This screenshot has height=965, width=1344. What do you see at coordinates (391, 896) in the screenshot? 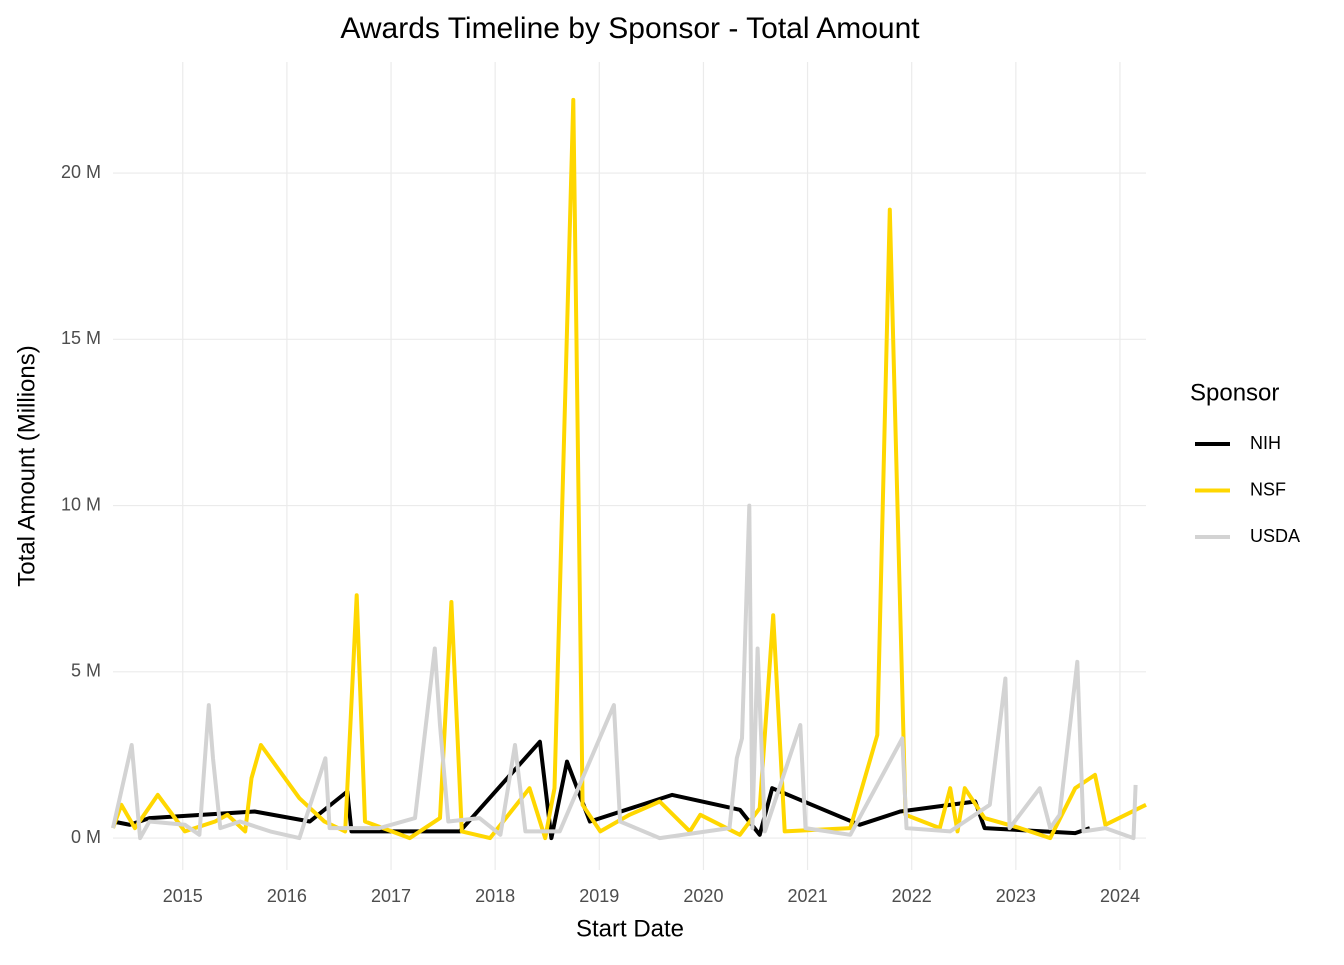
I see `x-tick-label: 2017` at bounding box center [391, 896].